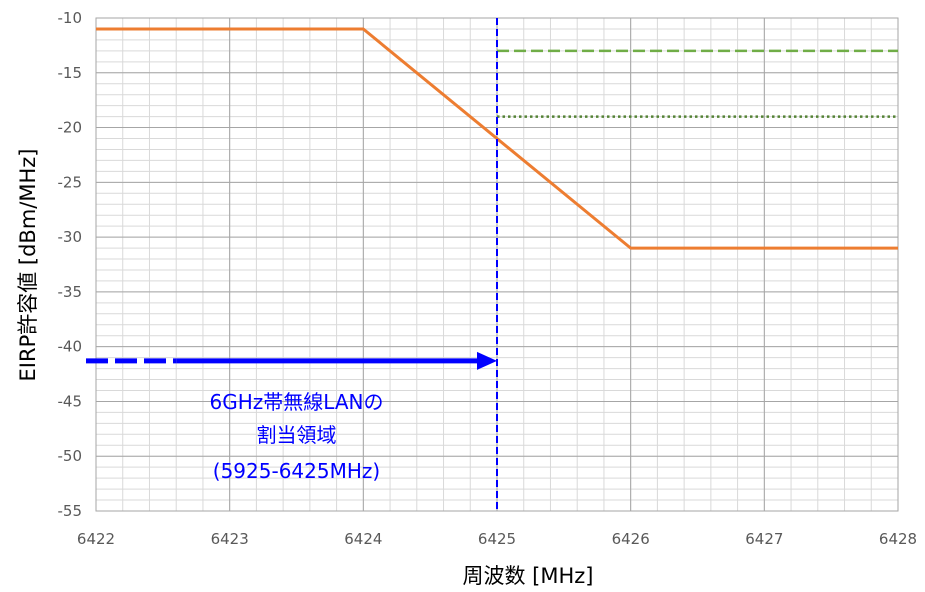 Image resolution: width=925 pixels, height=592 pixels. Describe the element at coordinates (70, 456) in the screenshot. I see `y-tick-label: -50` at that location.